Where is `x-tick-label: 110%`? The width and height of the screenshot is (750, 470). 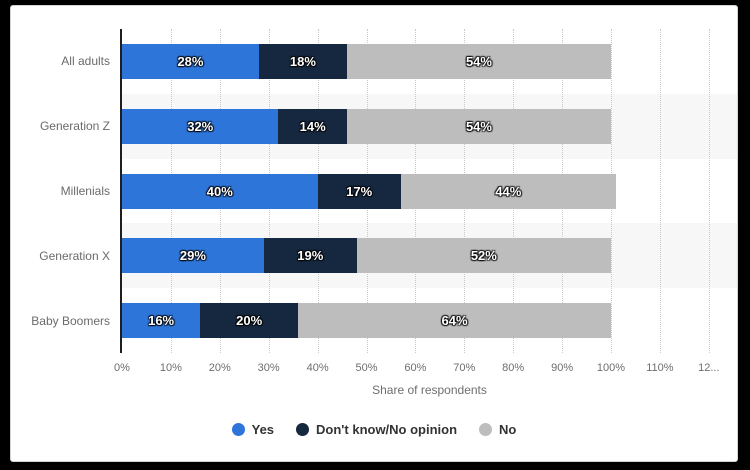
x-tick-label: 110% is located at coordinates (660, 368).